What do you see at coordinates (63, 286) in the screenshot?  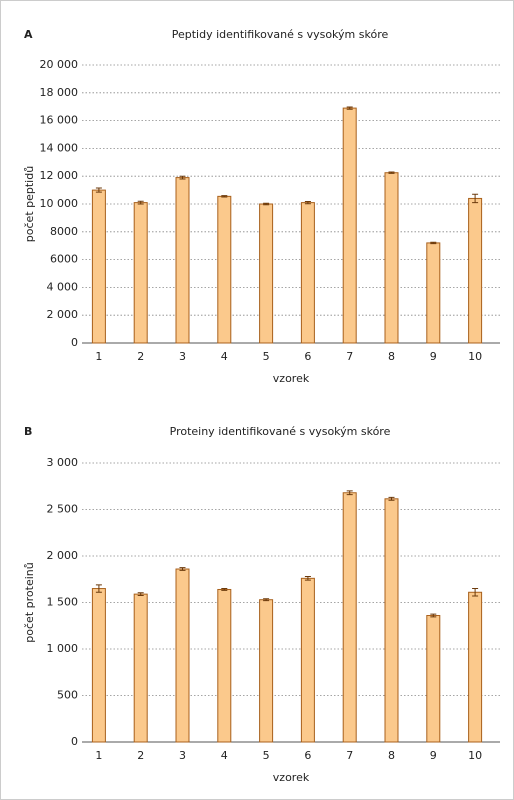 I see `y-tick-label: 4 000` at bounding box center [63, 286].